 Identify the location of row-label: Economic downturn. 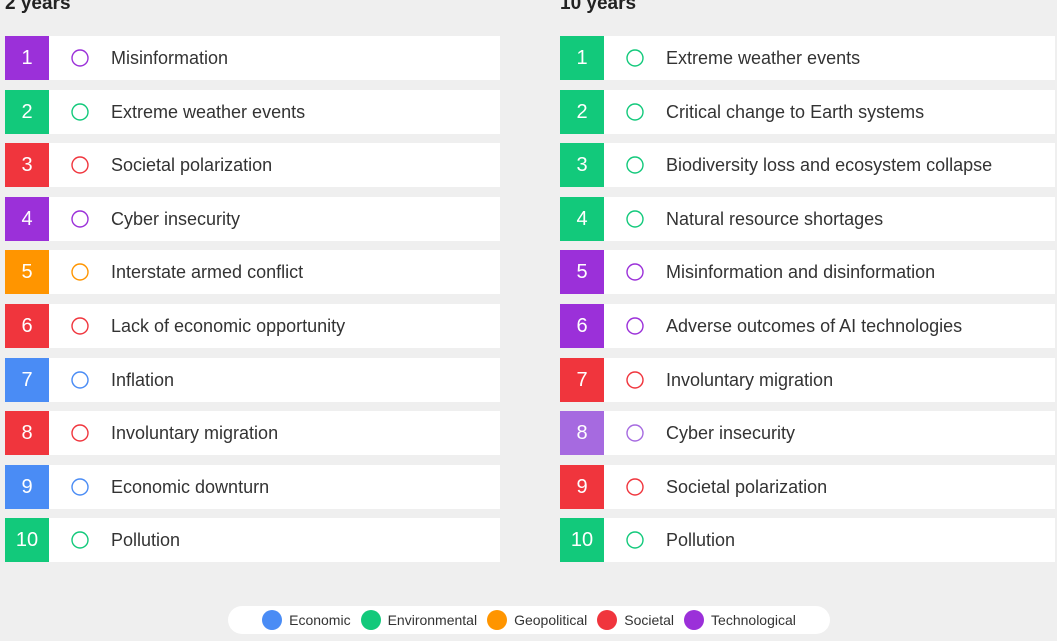
(190, 486).